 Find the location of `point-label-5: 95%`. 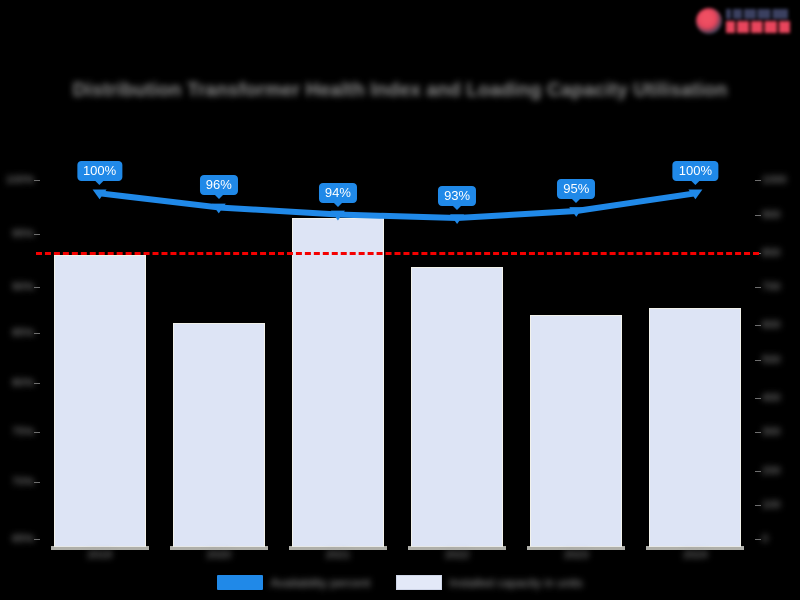

point-label-5: 95% is located at coordinates (576, 188).